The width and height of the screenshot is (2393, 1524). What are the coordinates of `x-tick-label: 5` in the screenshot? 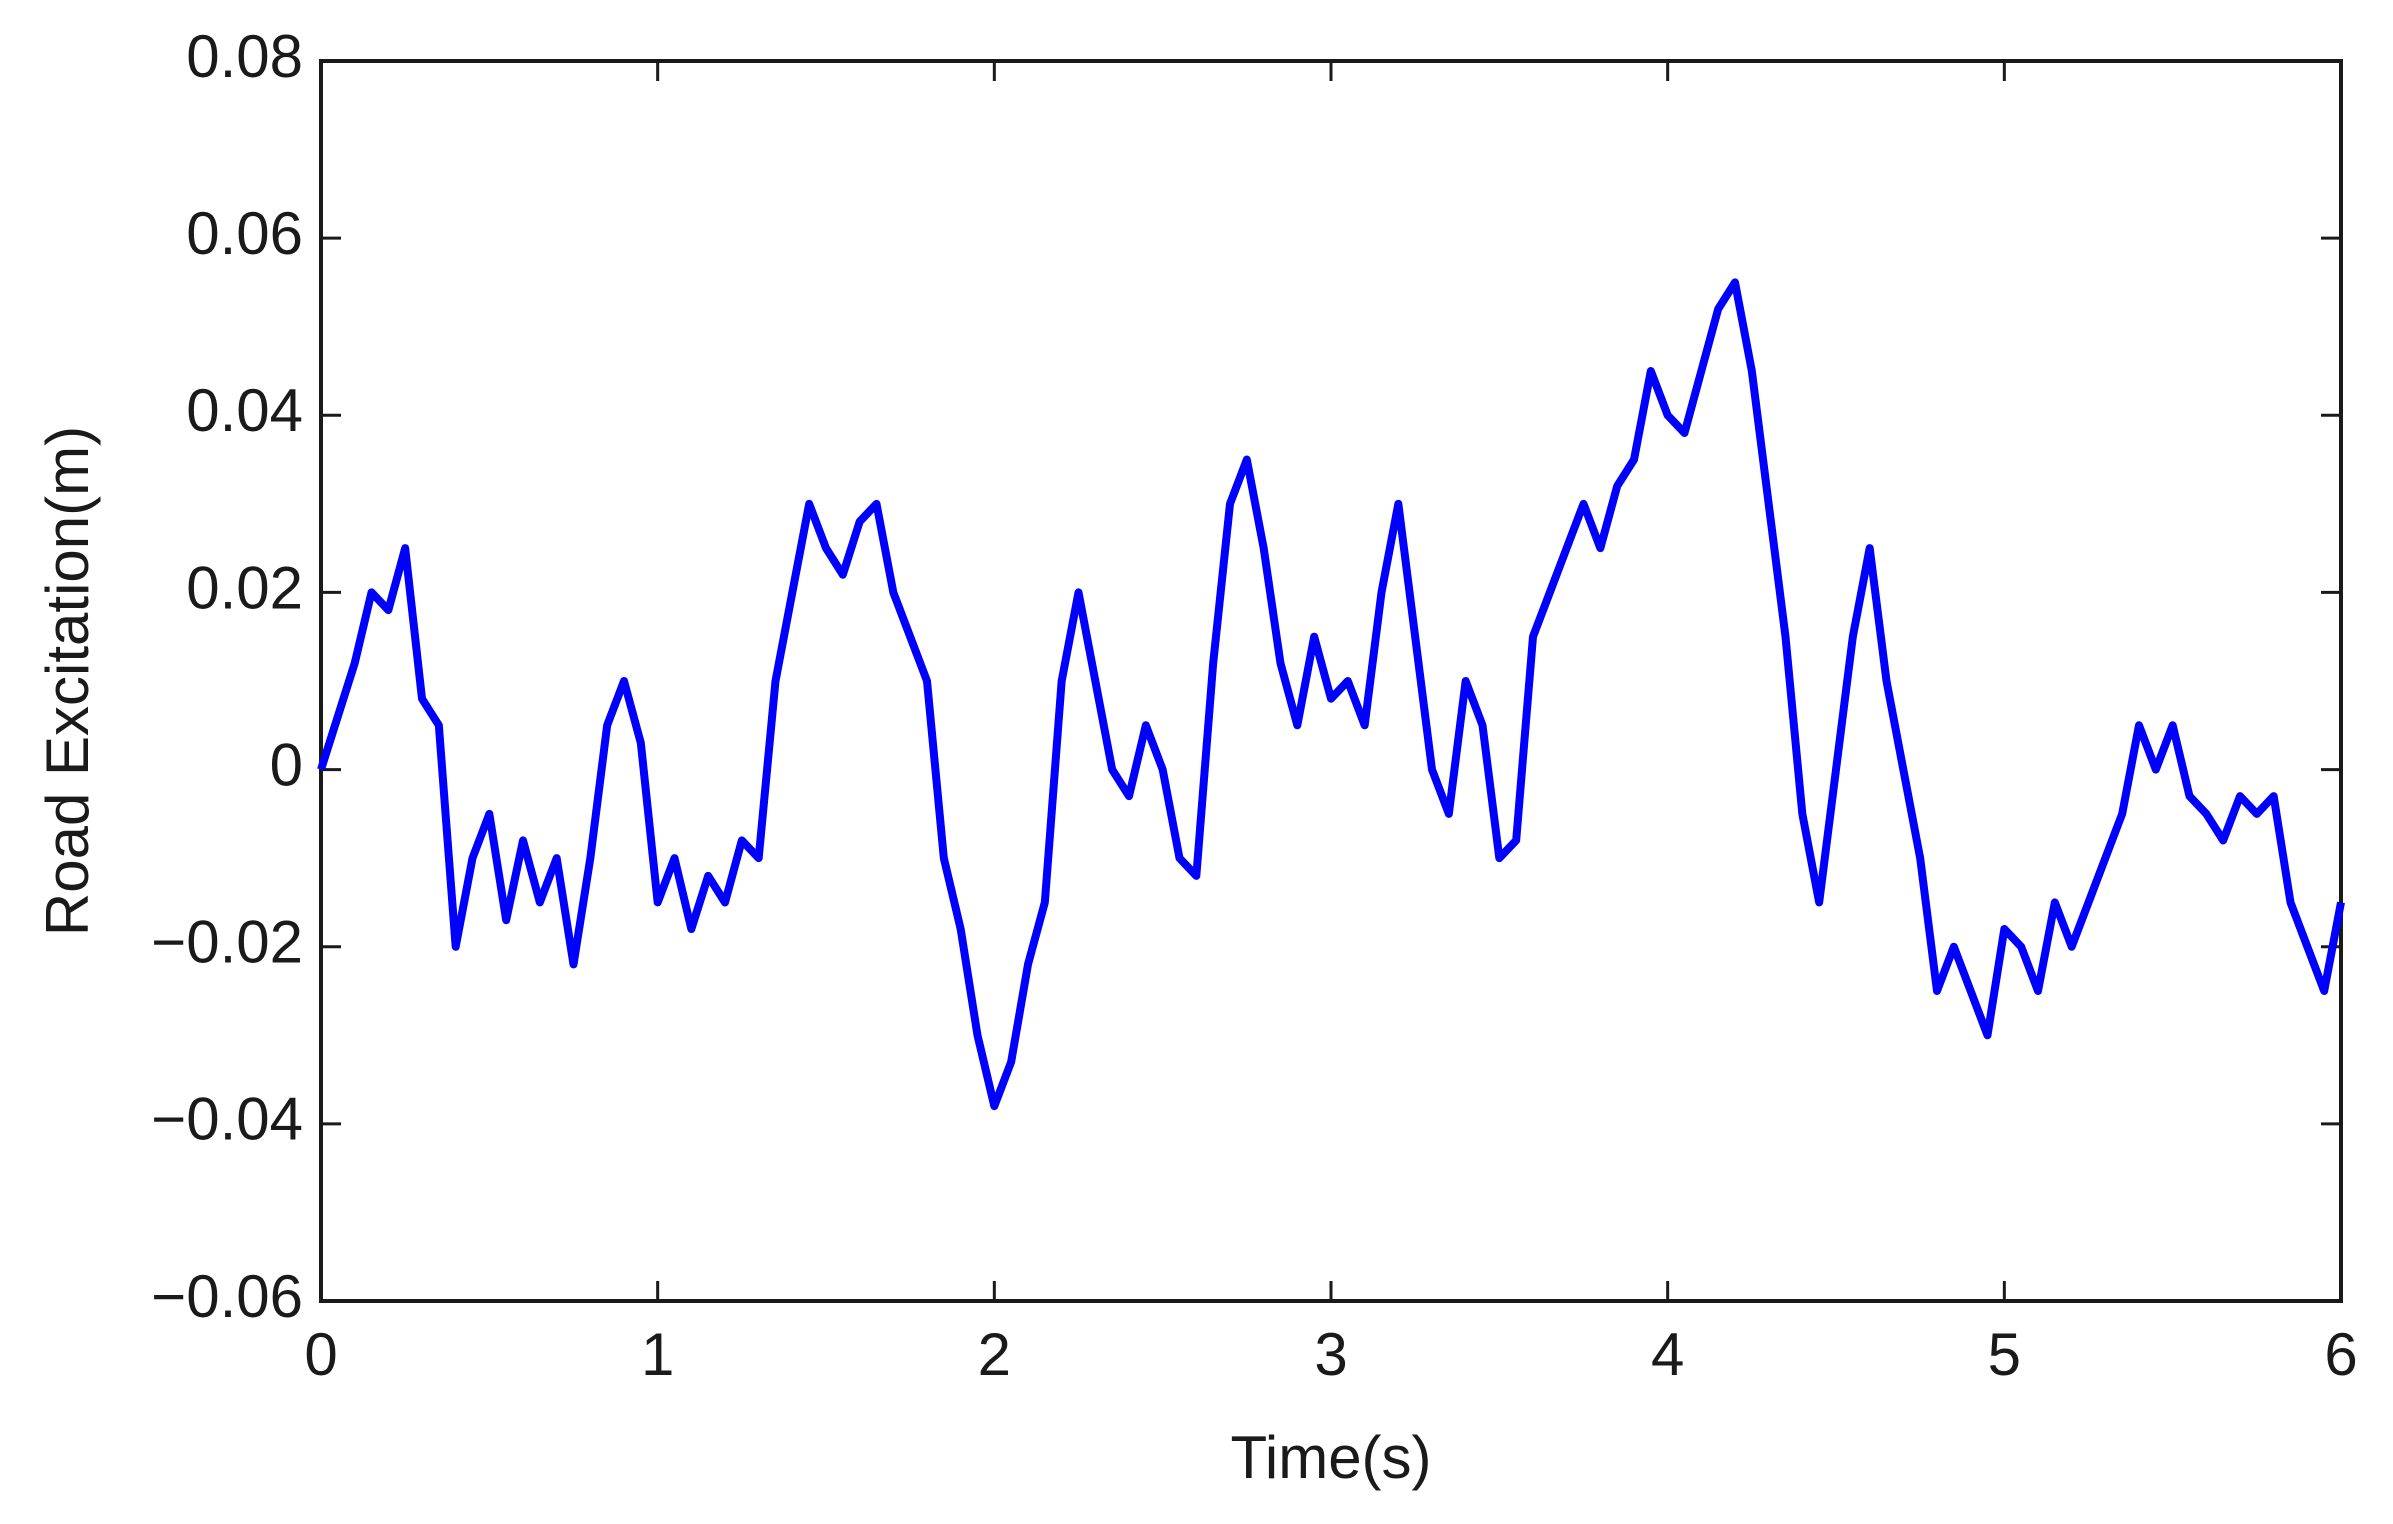 It's located at (2004, 1354).